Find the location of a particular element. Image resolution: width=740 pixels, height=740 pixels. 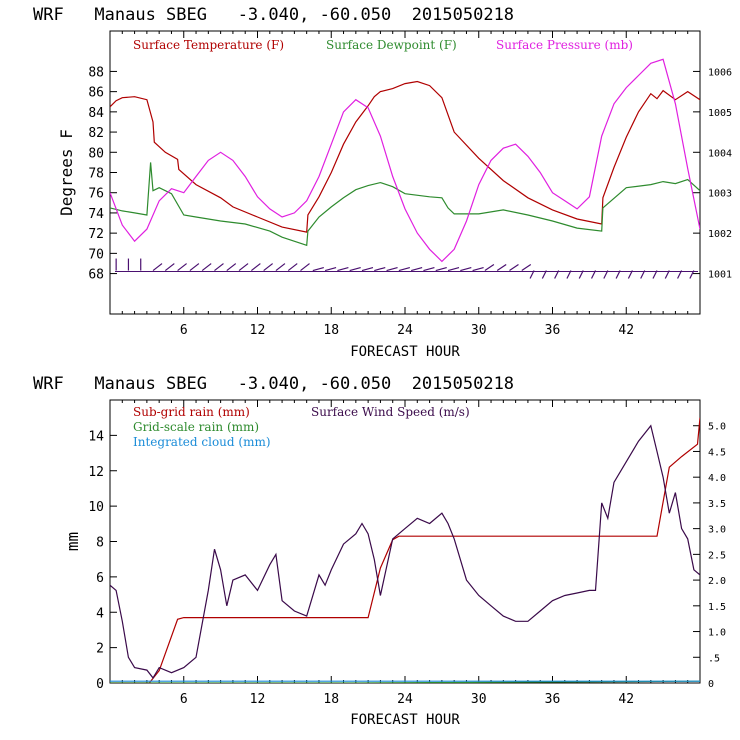

y2-tick-label: 1004 is located at coordinates (720, 153).